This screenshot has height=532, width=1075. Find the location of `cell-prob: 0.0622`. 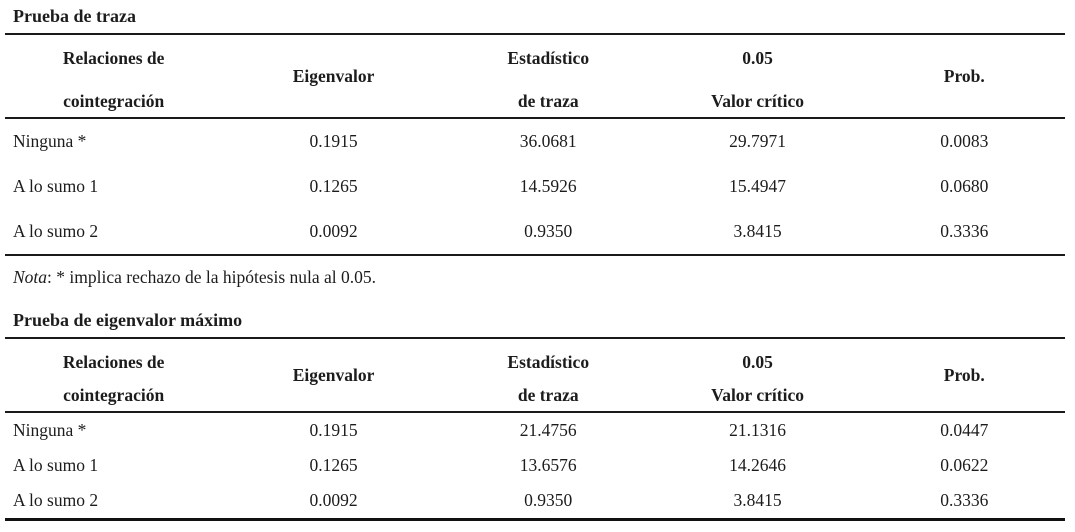

cell-prob: 0.0622 is located at coordinates (964, 465).